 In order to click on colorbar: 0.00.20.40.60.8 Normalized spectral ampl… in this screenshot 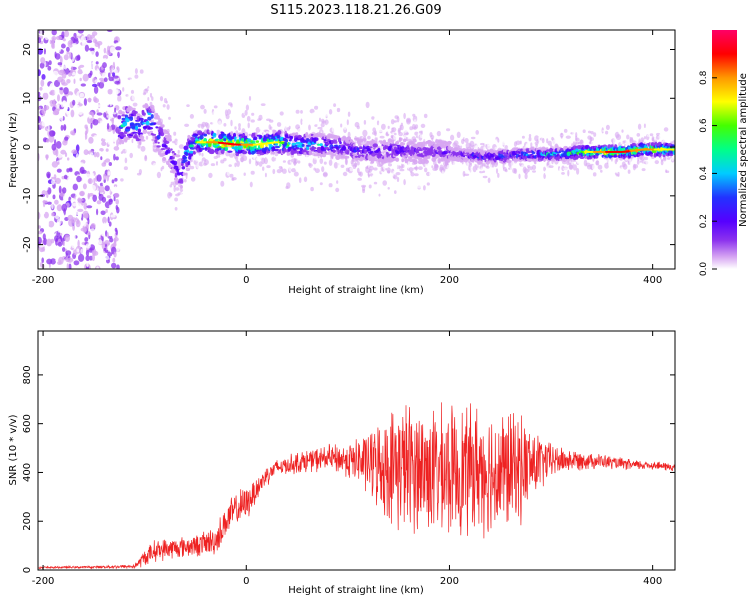, I will do `click(724, 153)`.